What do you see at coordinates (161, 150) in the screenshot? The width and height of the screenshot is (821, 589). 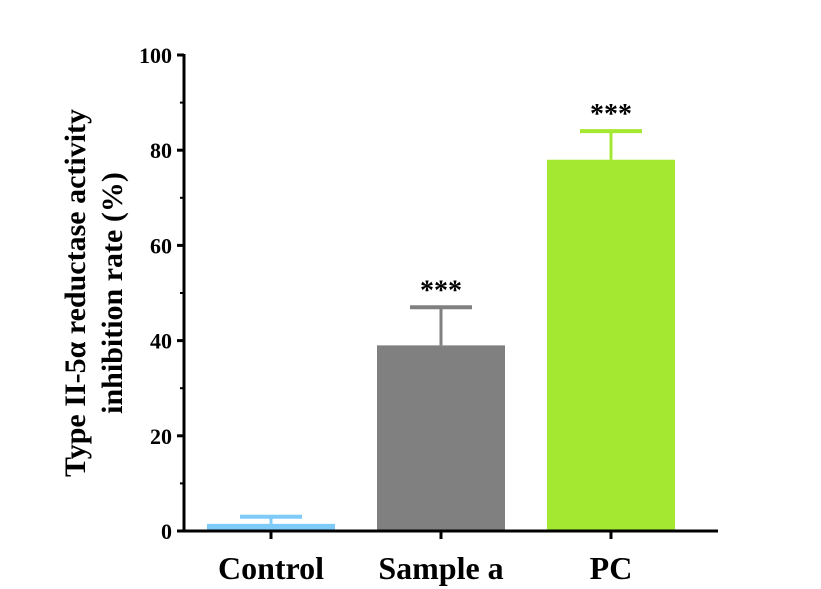 I see `y-tick-label: 80` at bounding box center [161, 150].